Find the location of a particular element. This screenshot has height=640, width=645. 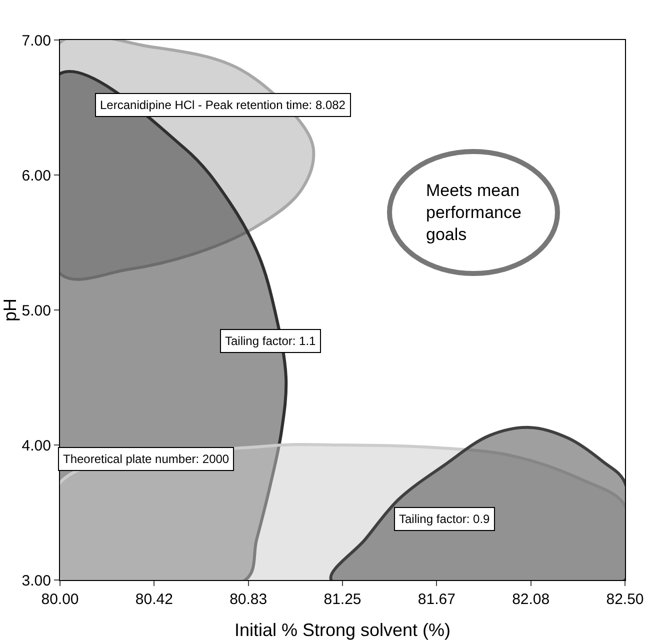

annotation: Tailing factor: 0.9 is located at coordinates (444, 519).